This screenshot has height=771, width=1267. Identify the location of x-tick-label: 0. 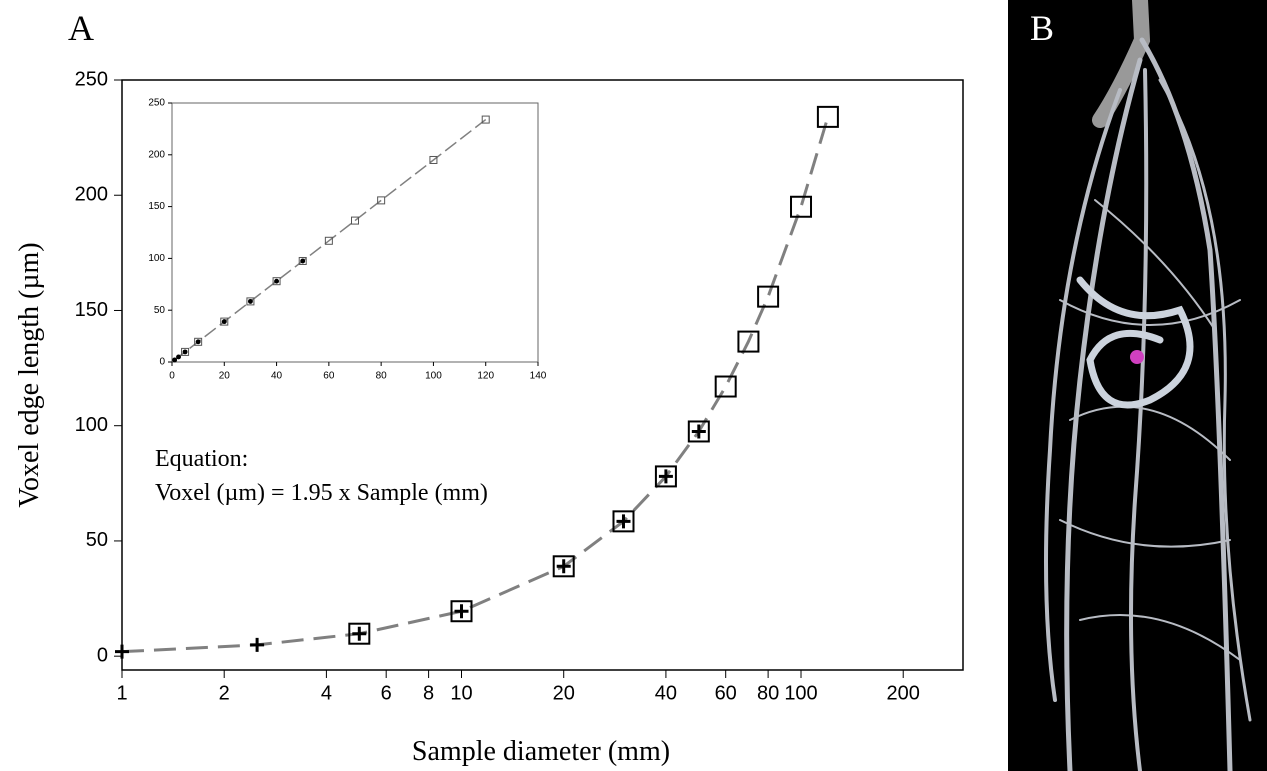
(172, 376).